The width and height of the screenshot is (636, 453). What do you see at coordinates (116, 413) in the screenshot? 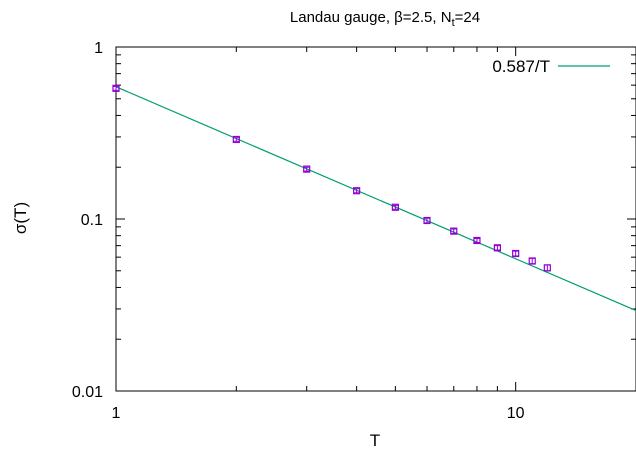
I see `x-tick-label: 1` at bounding box center [116, 413].